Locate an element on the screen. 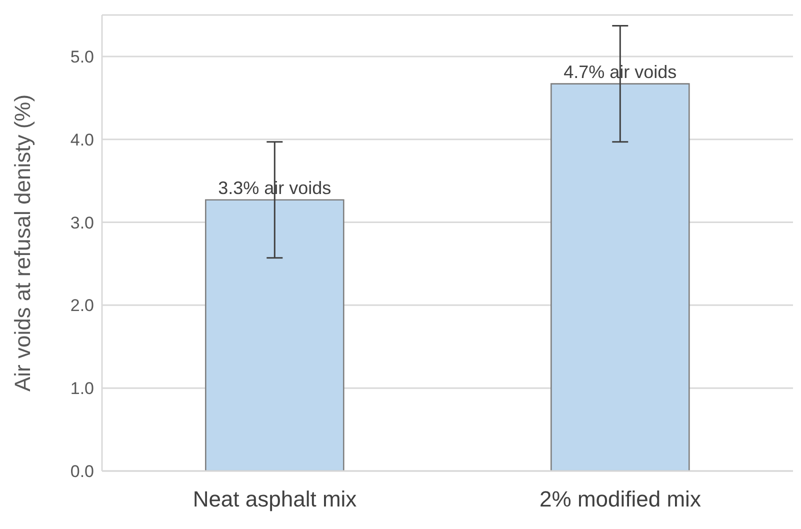 Image resolution: width=801 pixels, height=529 pixels. y-axis-title: Air voids at refusal denisty (%) is located at coordinates (22, 243).